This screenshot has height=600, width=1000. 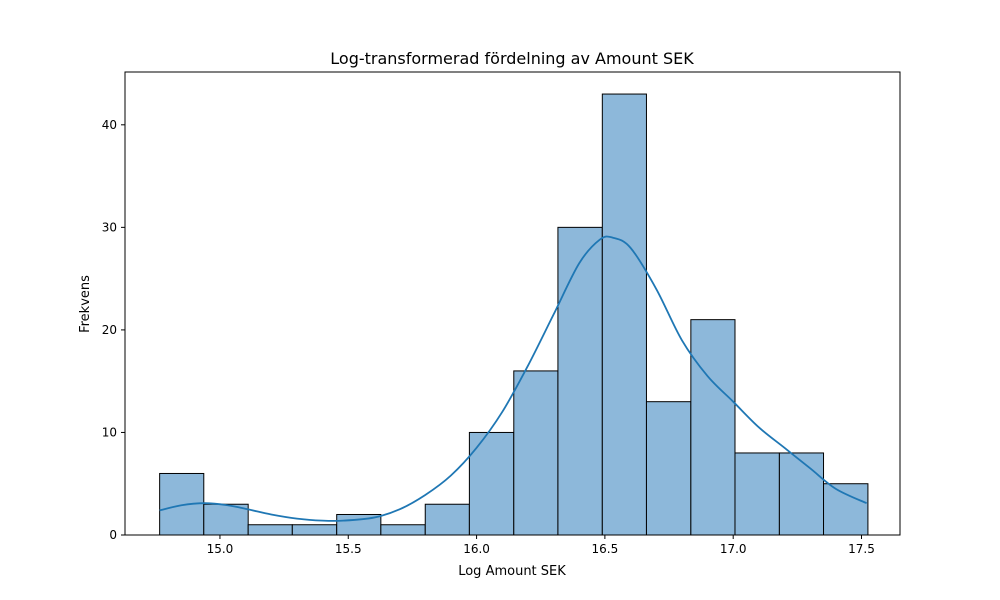 What do you see at coordinates (85, 304) in the screenshot?
I see `y-axis-label: Frekvens` at bounding box center [85, 304].